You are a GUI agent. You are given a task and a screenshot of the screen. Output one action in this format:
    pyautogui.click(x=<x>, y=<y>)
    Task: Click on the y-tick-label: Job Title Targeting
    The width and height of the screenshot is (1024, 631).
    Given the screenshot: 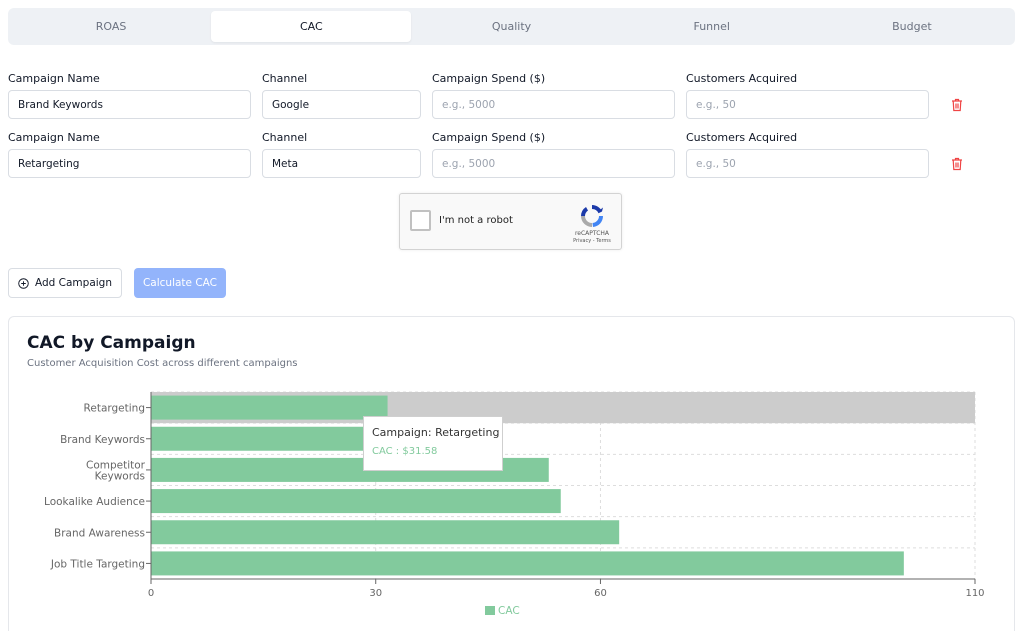 What is the action you would take?
    pyautogui.click(x=97, y=564)
    